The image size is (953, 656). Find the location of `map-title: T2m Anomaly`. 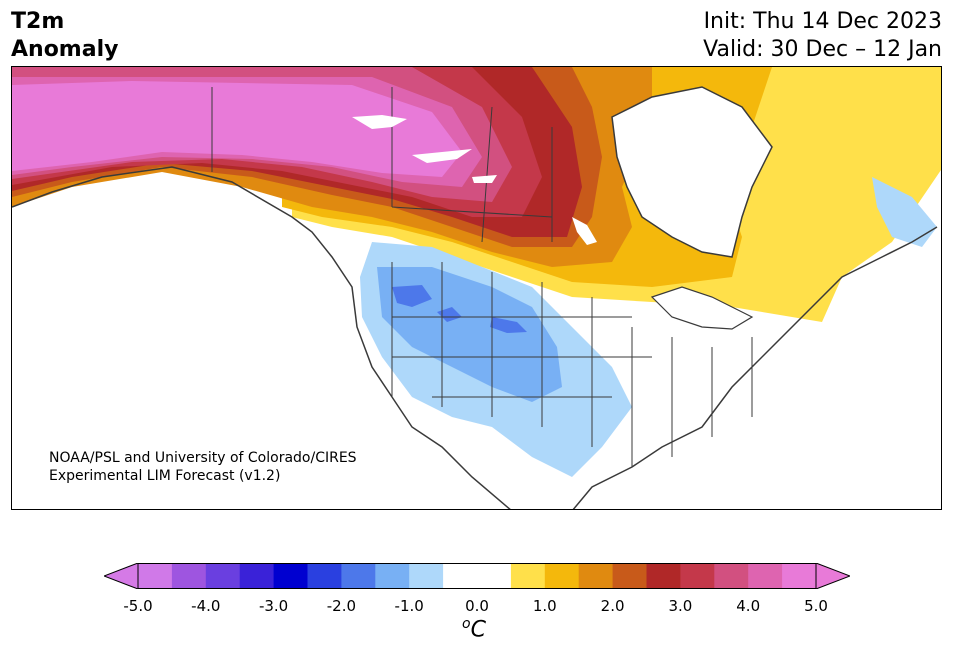

map-title: T2m Anomaly is located at coordinates (64, 36).